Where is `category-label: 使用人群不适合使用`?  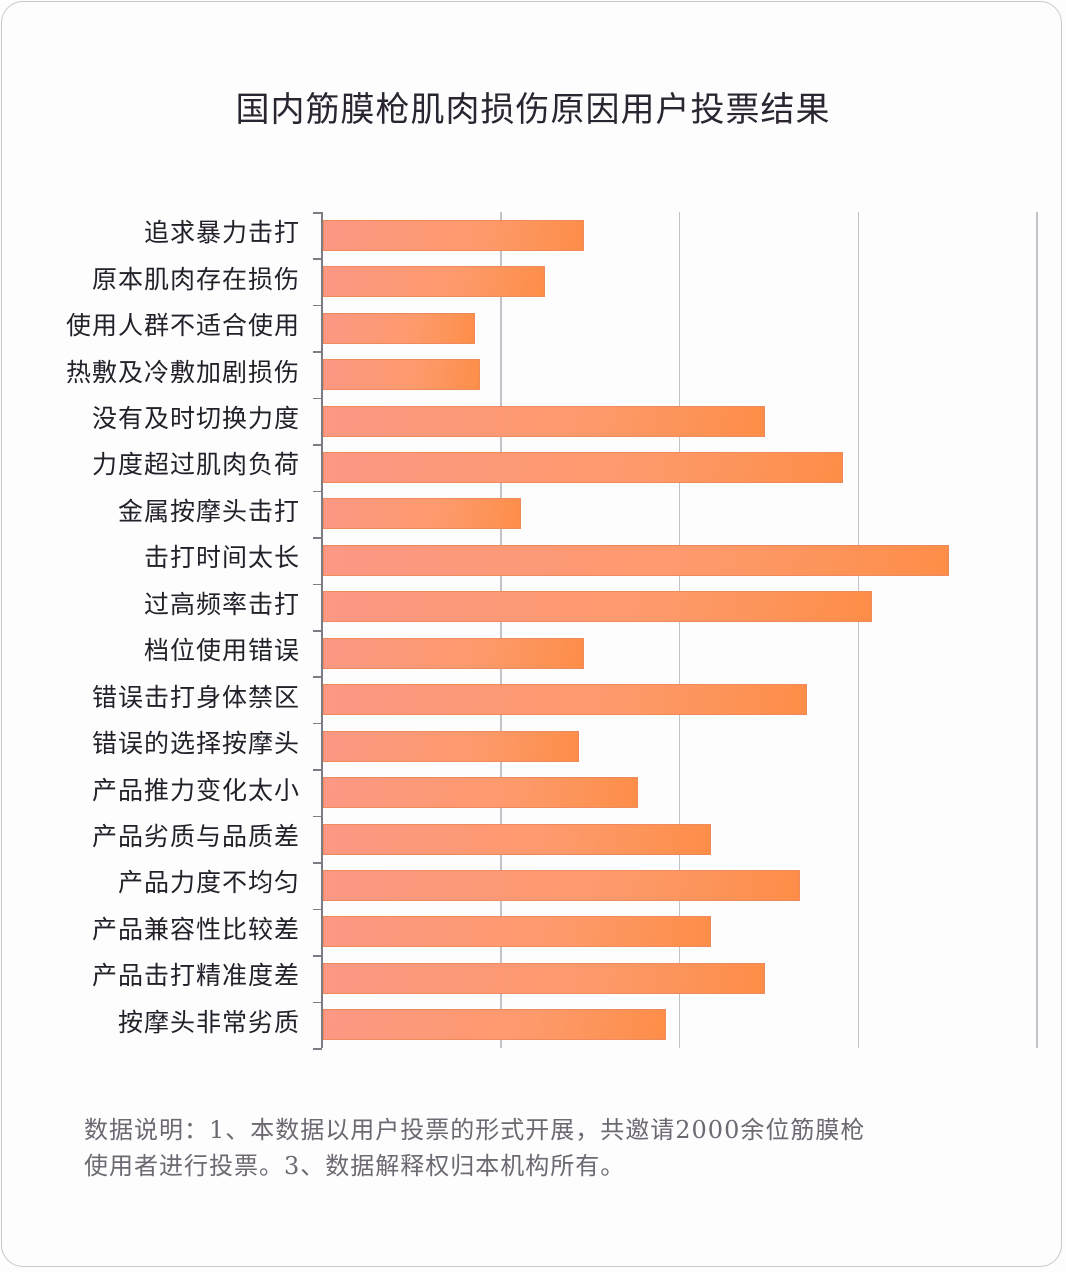
category-label: 使用人群不适合使用 is located at coordinates (182, 326).